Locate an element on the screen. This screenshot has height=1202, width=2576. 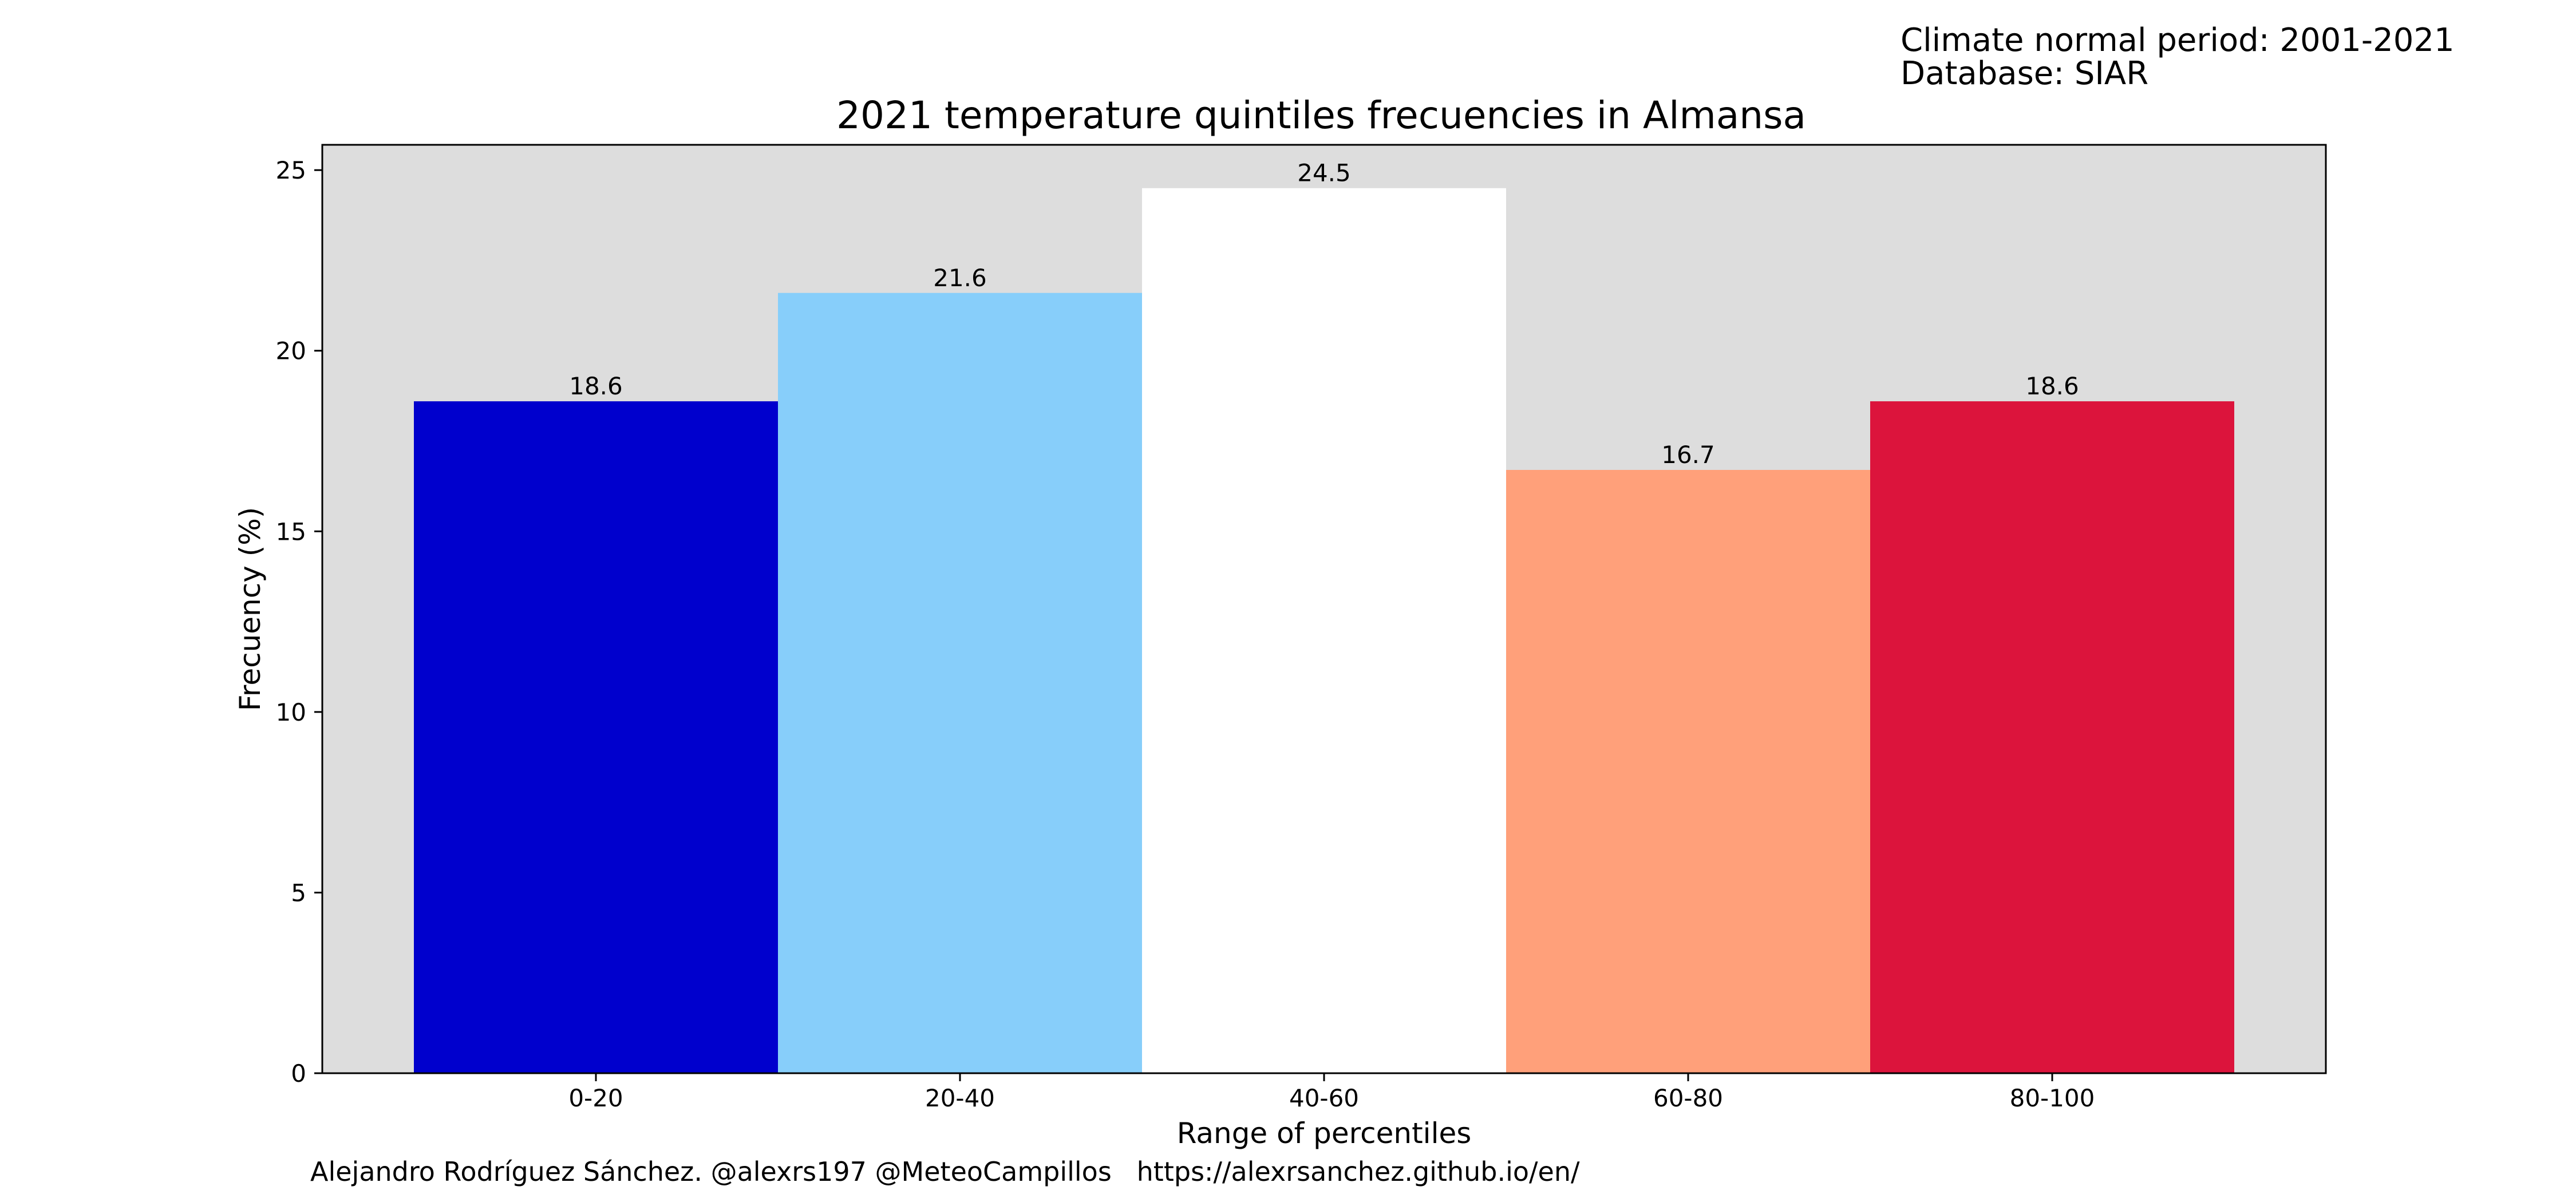
x-tick-label: 20-40 is located at coordinates (960, 1098).